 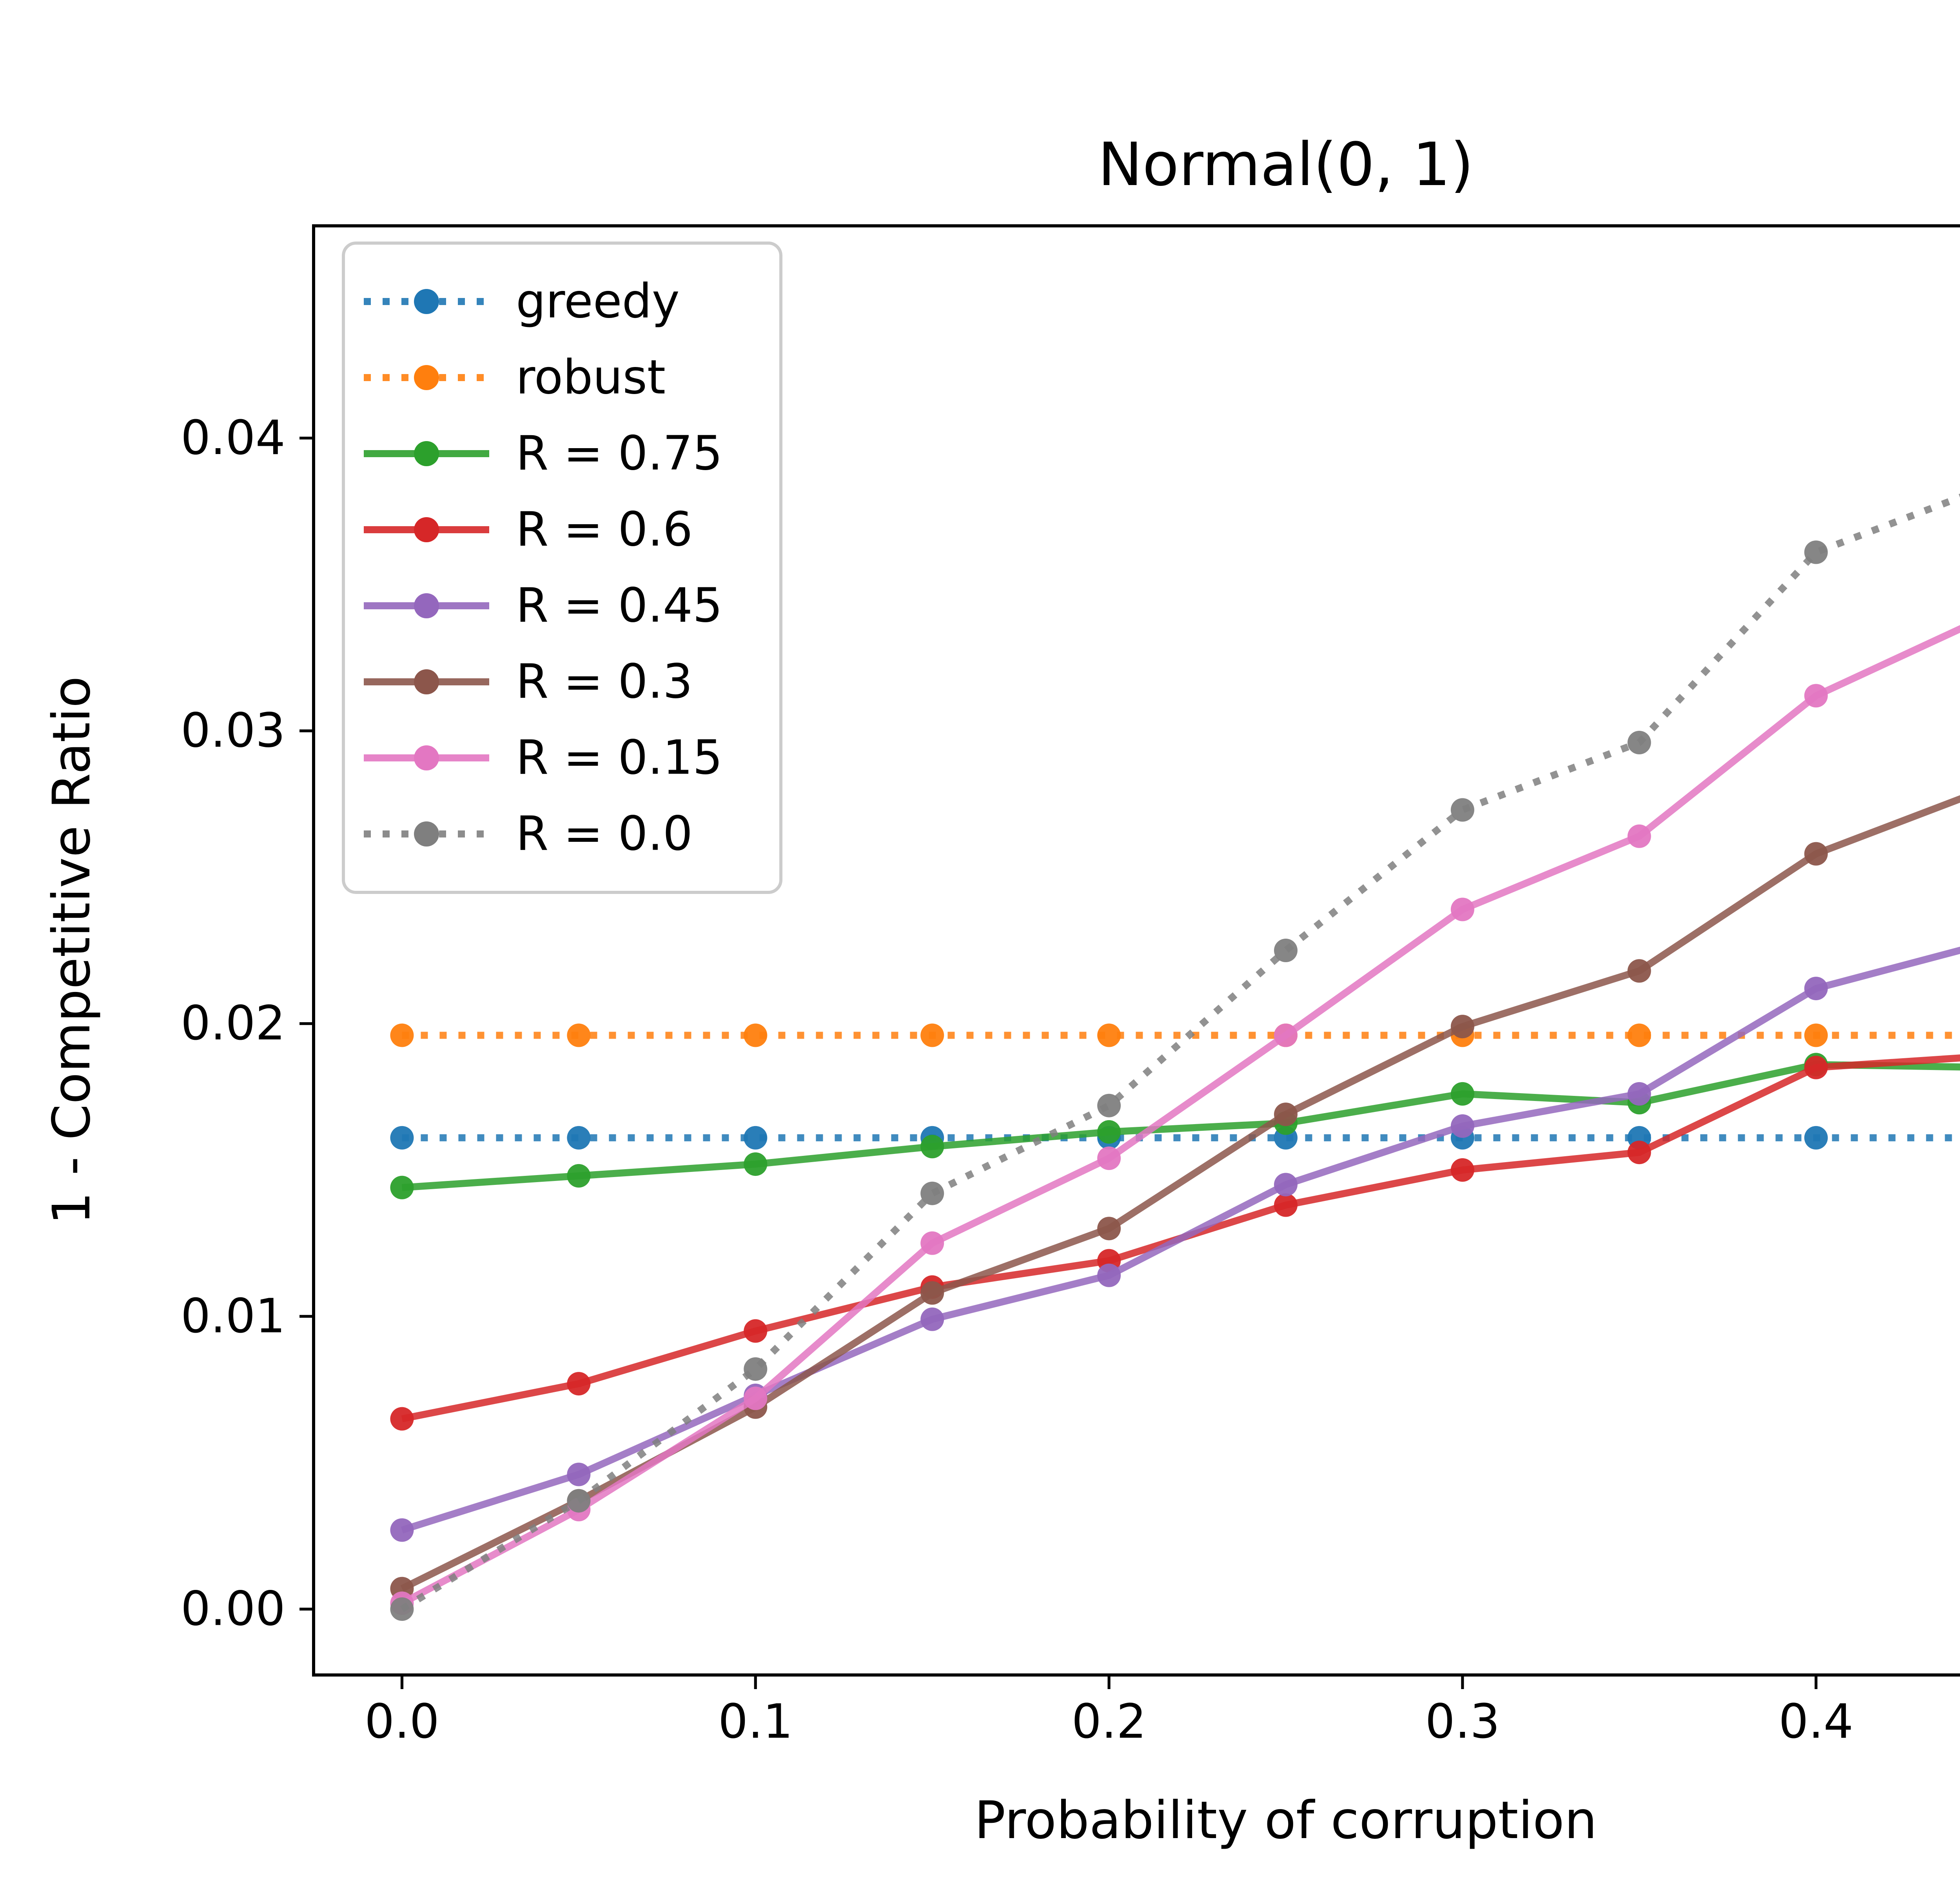 I want to click on legend-frame, so click(x=562, y=568).